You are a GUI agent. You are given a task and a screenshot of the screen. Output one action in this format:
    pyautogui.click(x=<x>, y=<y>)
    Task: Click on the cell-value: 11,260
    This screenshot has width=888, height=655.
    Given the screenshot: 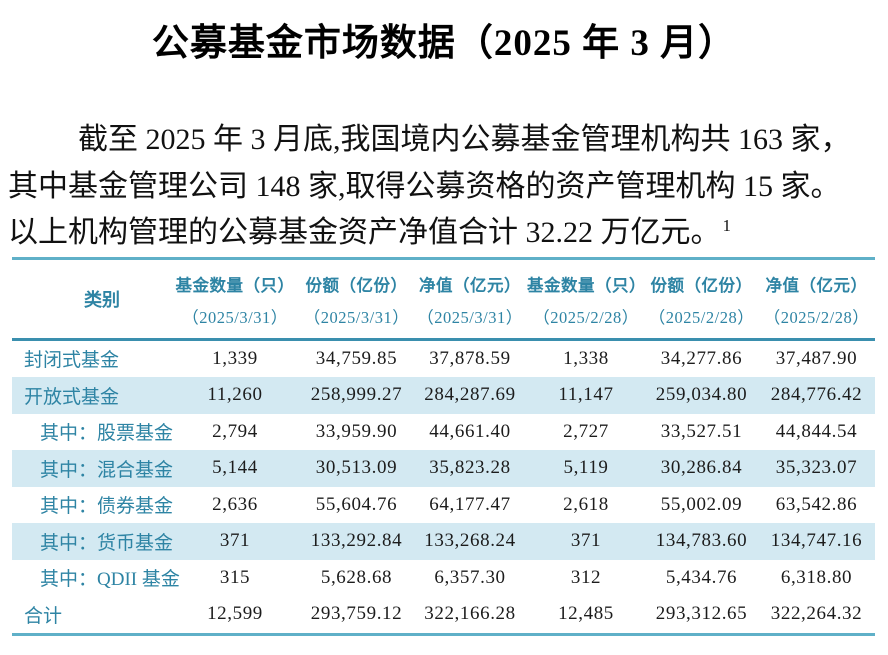 What is the action you would take?
    pyautogui.click(x=235, y=395)
    